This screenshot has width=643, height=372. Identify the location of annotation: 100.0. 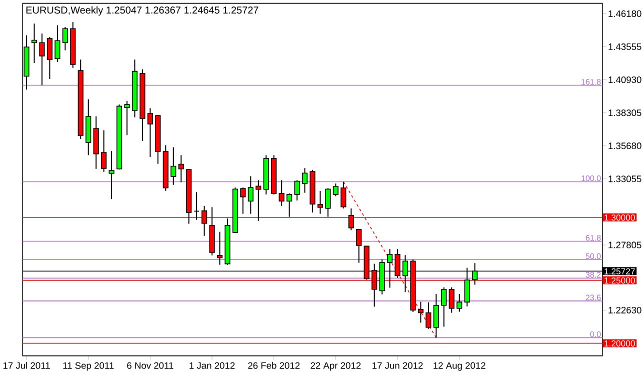
(591, 178).